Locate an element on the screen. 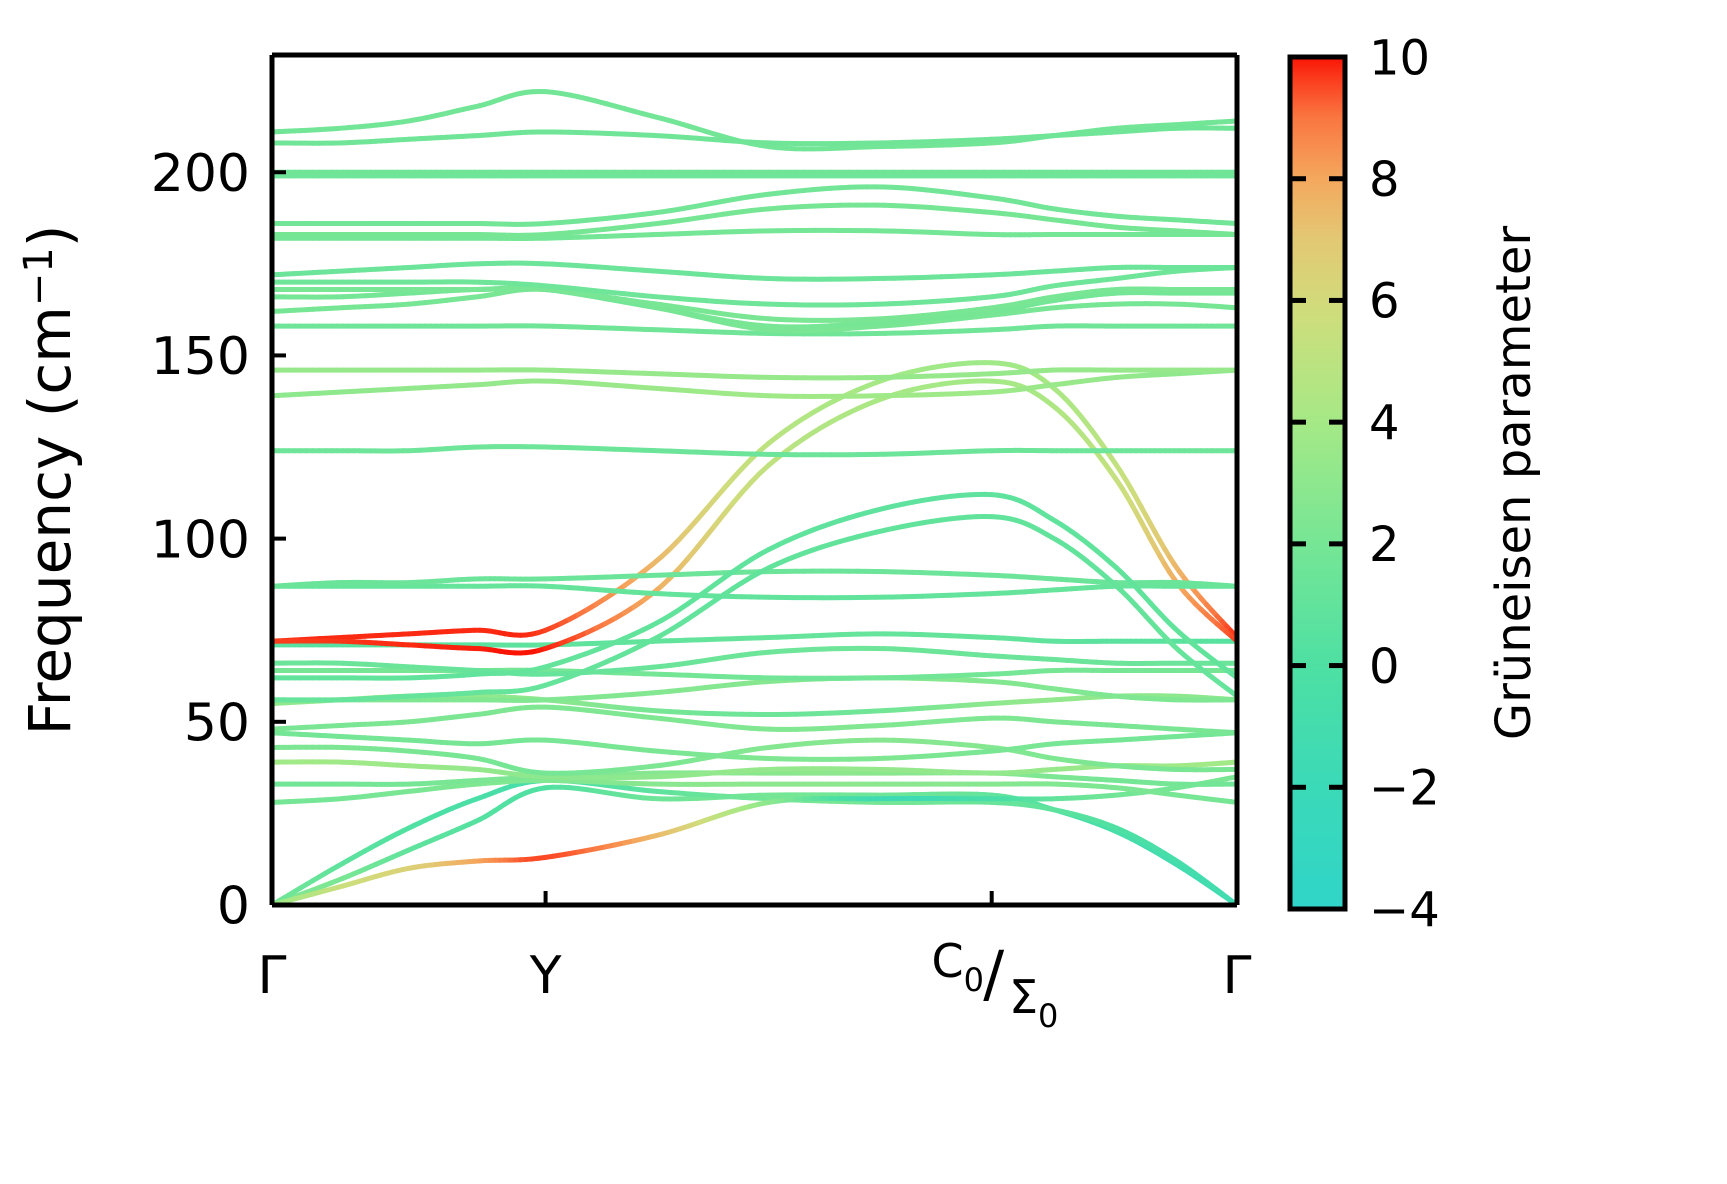 The height and width of the screenshot is (1184, 1727). colorbar-label-text: Grüneisen parameter is located at coordinates (1514, 483).